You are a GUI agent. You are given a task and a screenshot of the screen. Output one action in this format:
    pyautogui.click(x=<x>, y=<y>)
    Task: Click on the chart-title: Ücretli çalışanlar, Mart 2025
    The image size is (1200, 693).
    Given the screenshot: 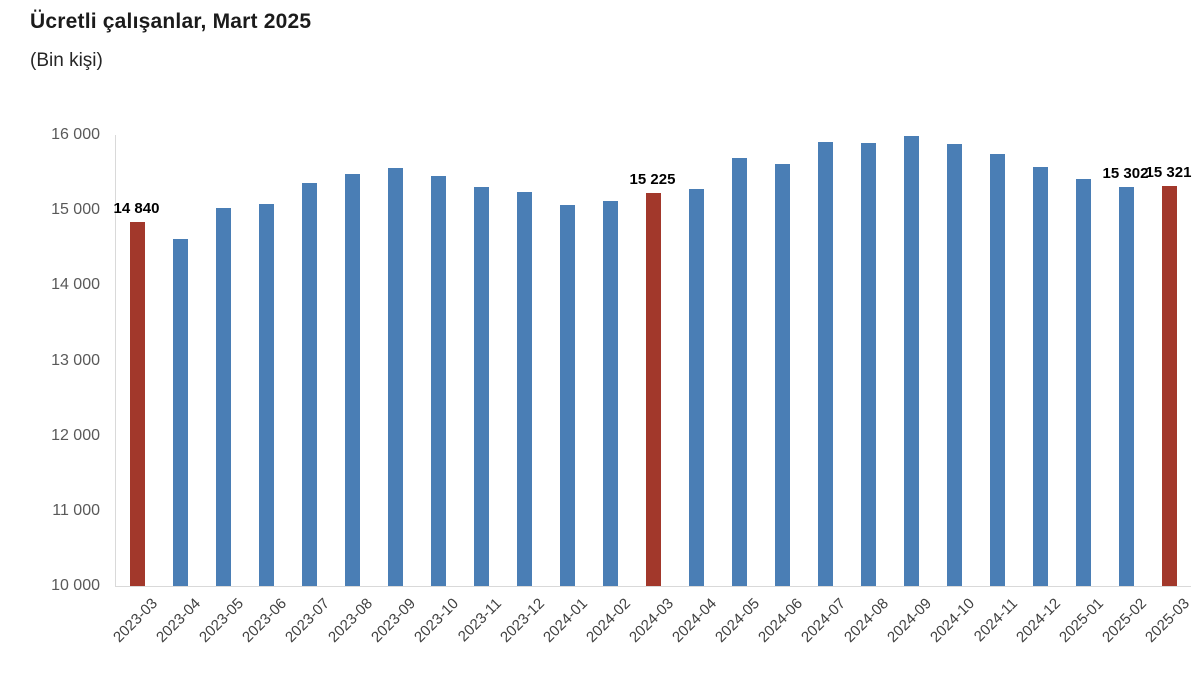 What is the action you would take?
    pyautogui.click(x=171, y=21)
    